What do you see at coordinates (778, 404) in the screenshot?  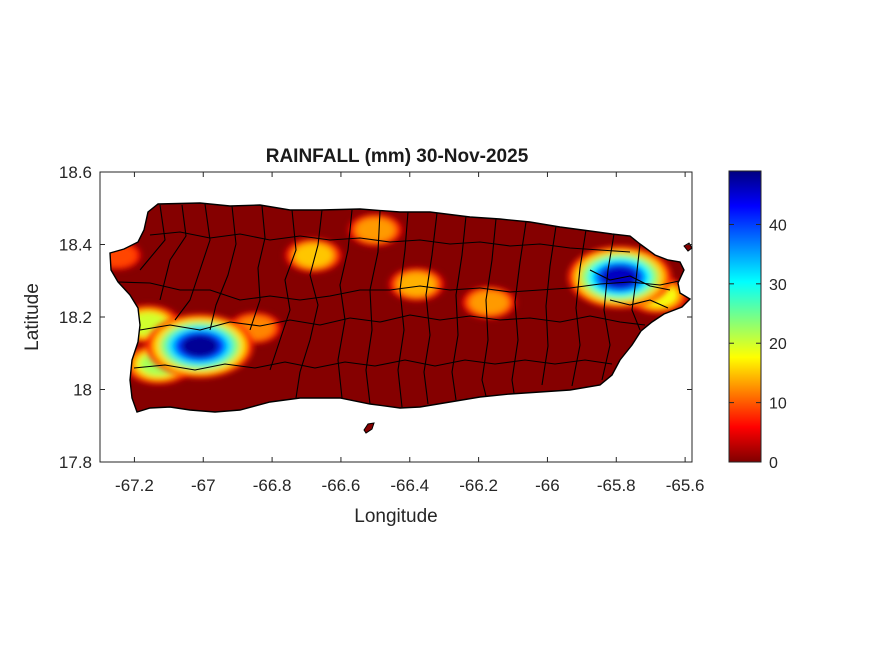 I see `colorbar-tick-label: 10` at bounding box center [778, 404].